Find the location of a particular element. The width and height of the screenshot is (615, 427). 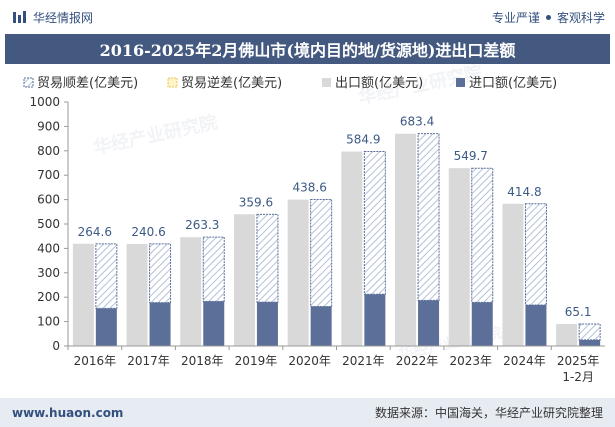

y-tick-label: 700 is located at coordinates (48, 175).